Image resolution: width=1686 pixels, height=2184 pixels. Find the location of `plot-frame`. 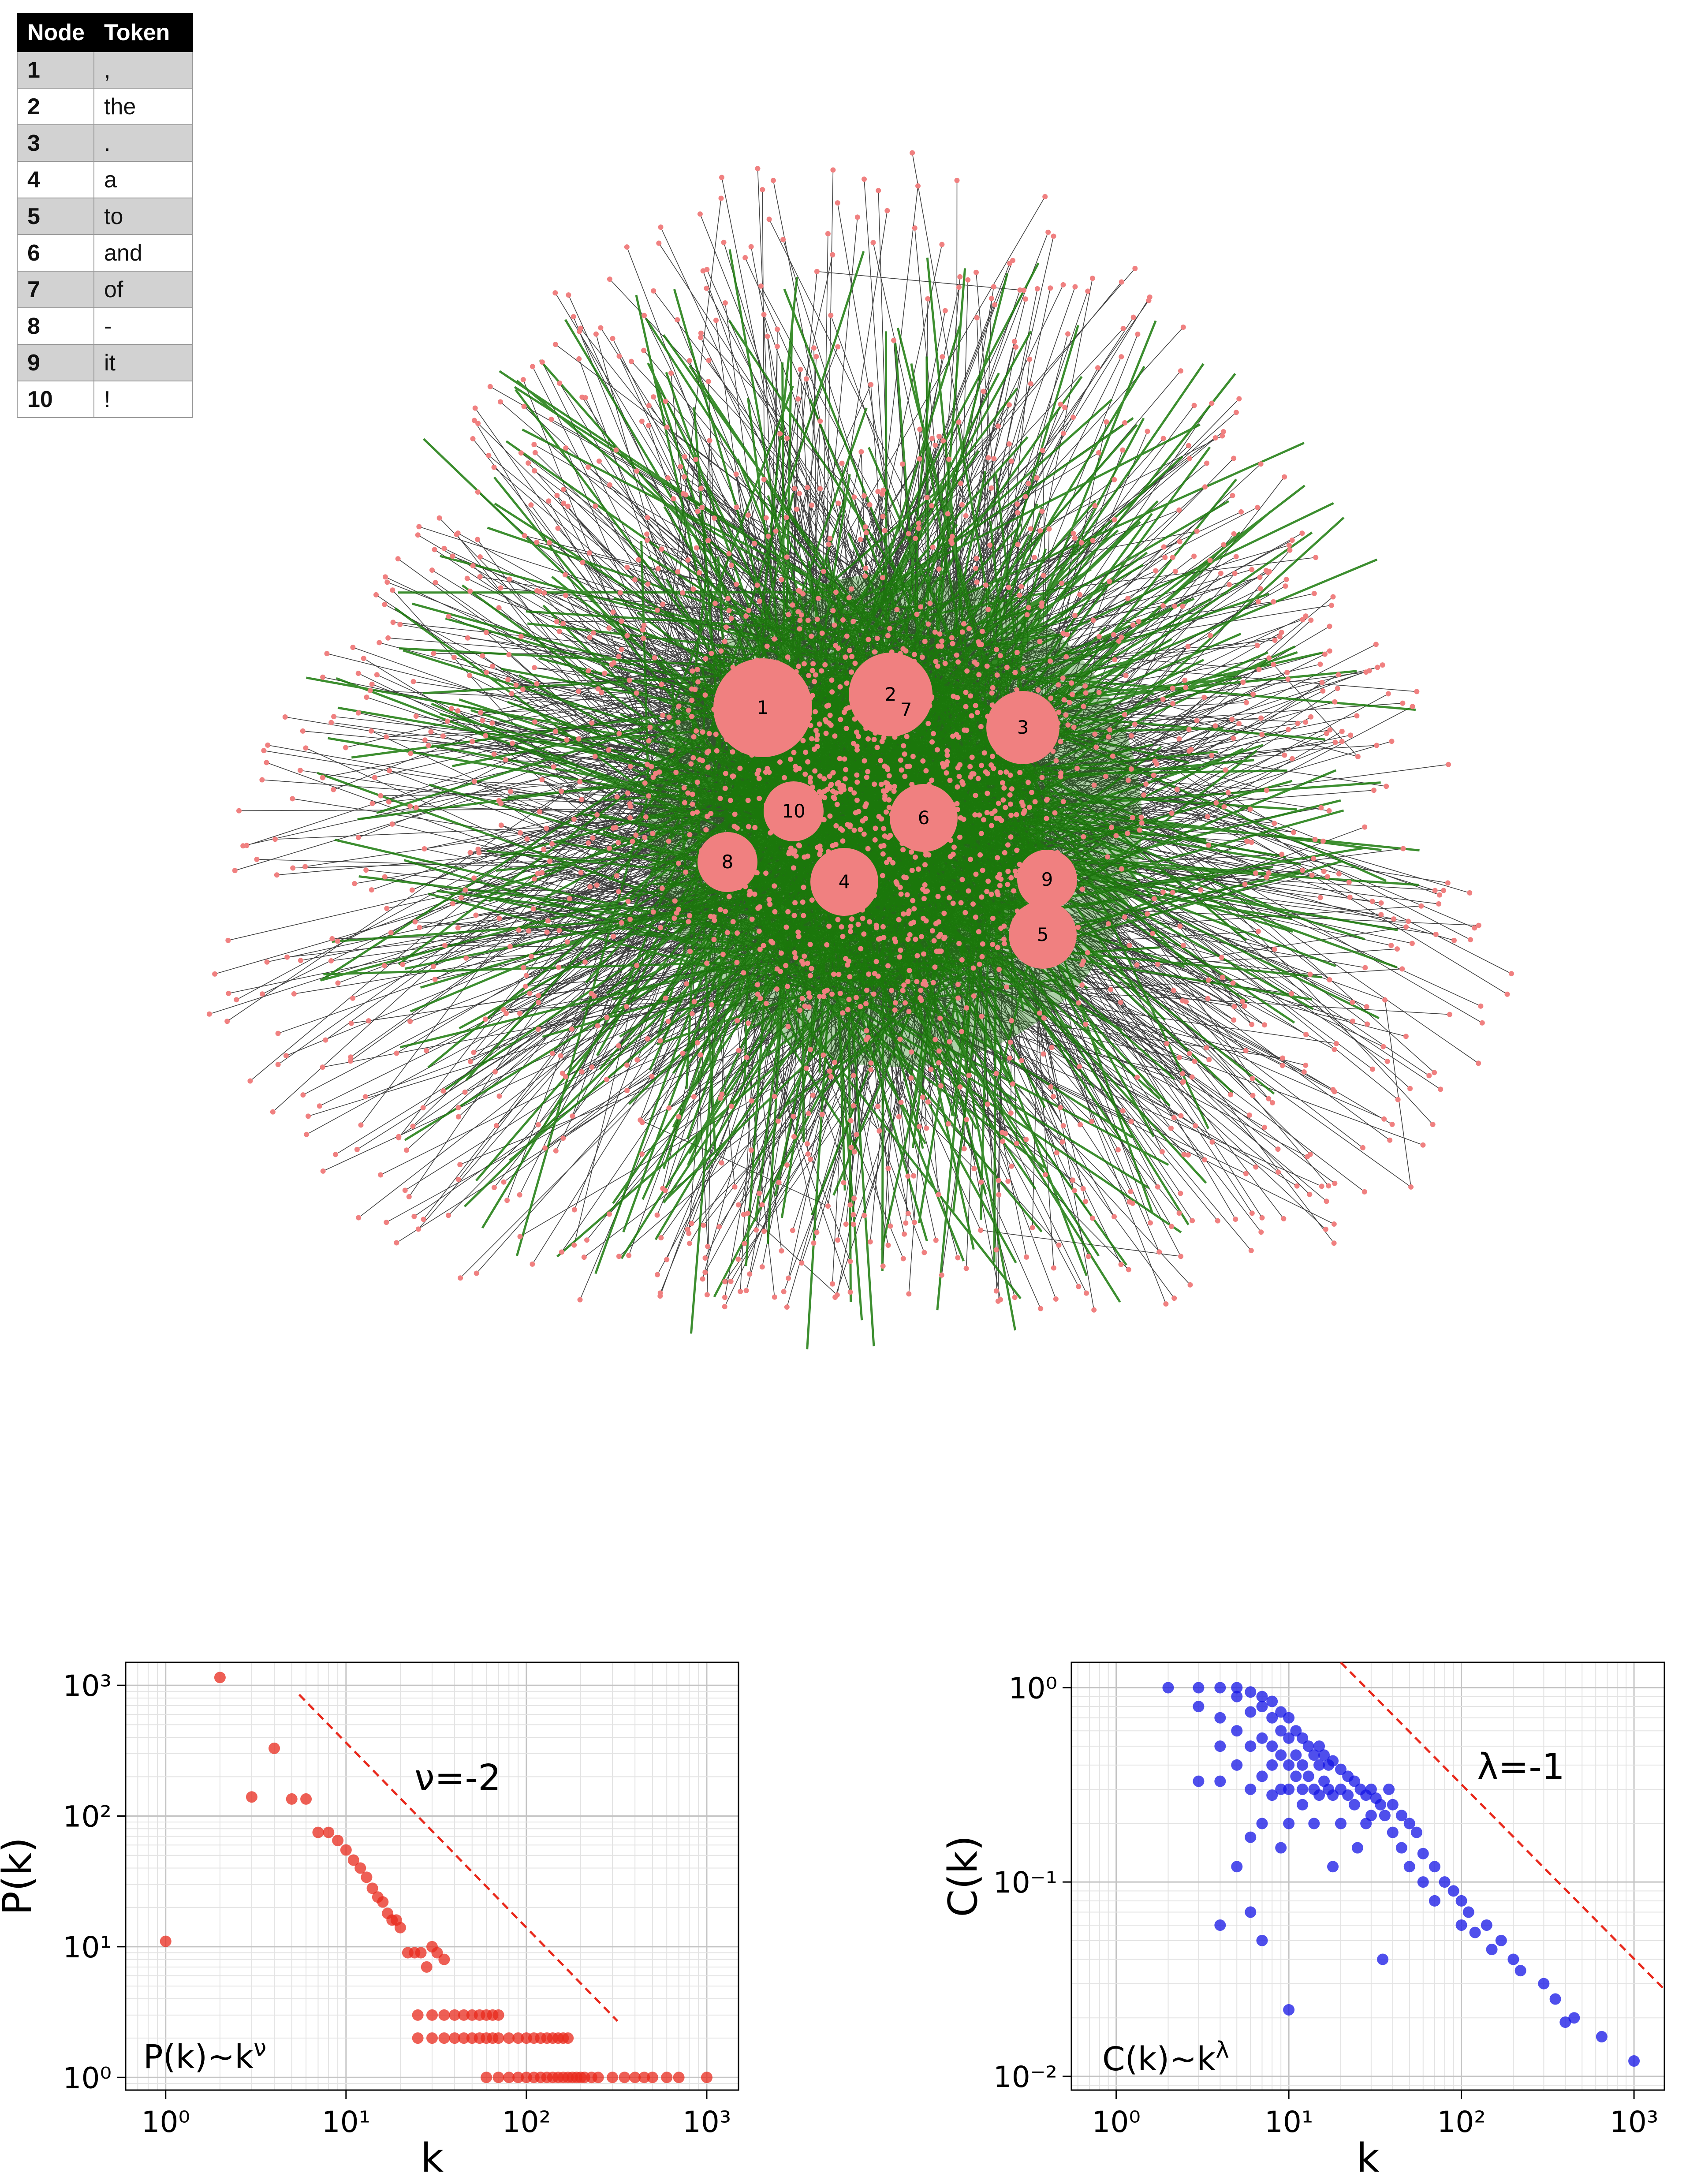

plot-frame is located at coordinates (432, 1876).